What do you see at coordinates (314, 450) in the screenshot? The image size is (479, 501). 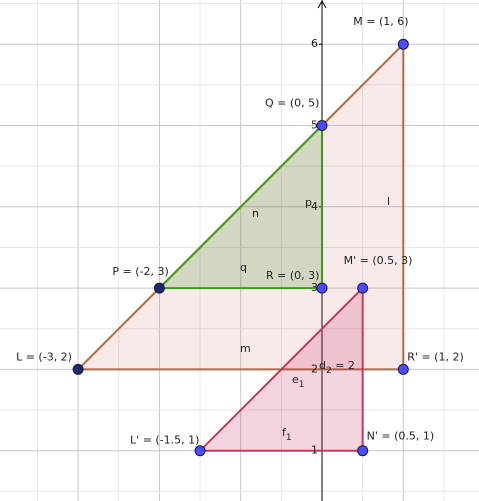 I see `y-tick-label: 1` at bounding box center [314, 450].